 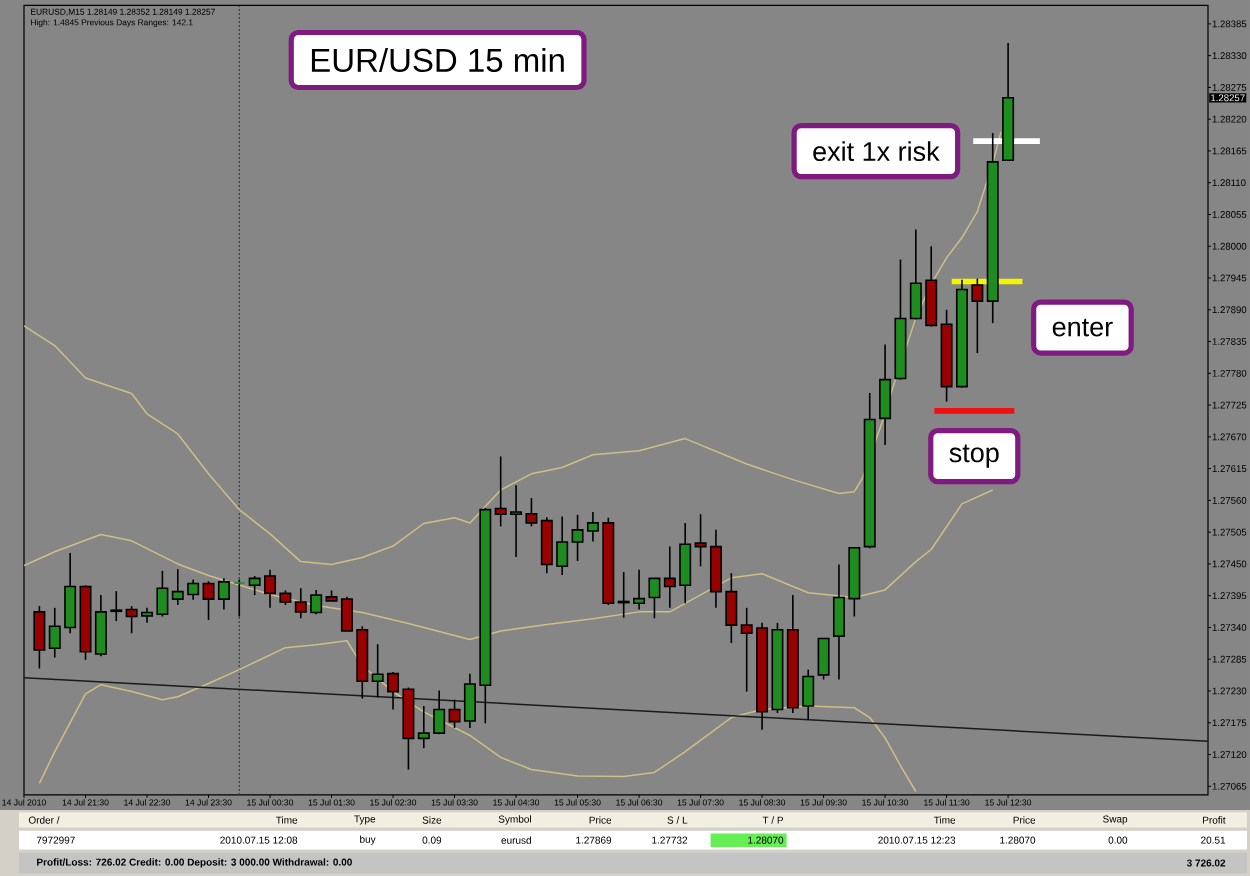 I want to click on series-label: exit 1x risk, so click(x=876, y=151).